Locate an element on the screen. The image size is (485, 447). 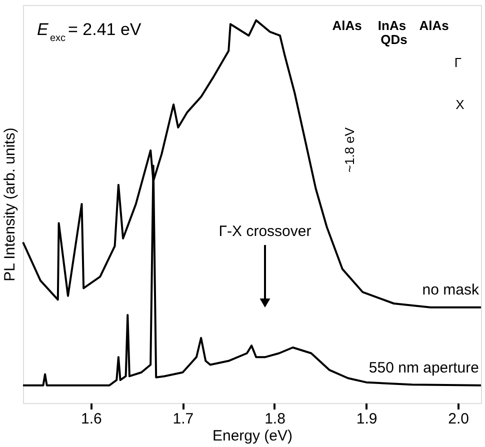
y-axis-title: PL Intensity (arb. units) is located at coordinates (10, 205).